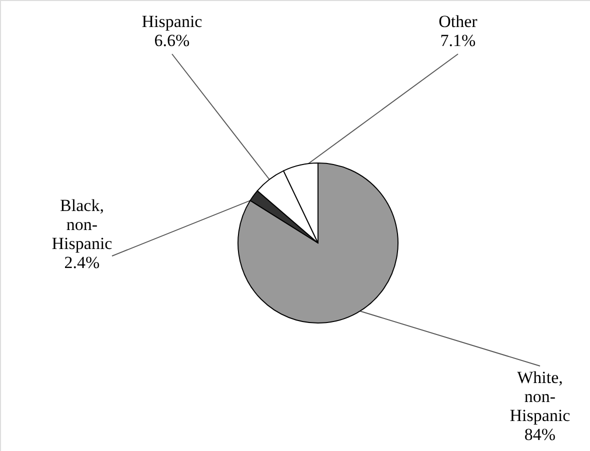 The image size is (590, 451). I want to click on slice-label: Other, so click(458, 21).